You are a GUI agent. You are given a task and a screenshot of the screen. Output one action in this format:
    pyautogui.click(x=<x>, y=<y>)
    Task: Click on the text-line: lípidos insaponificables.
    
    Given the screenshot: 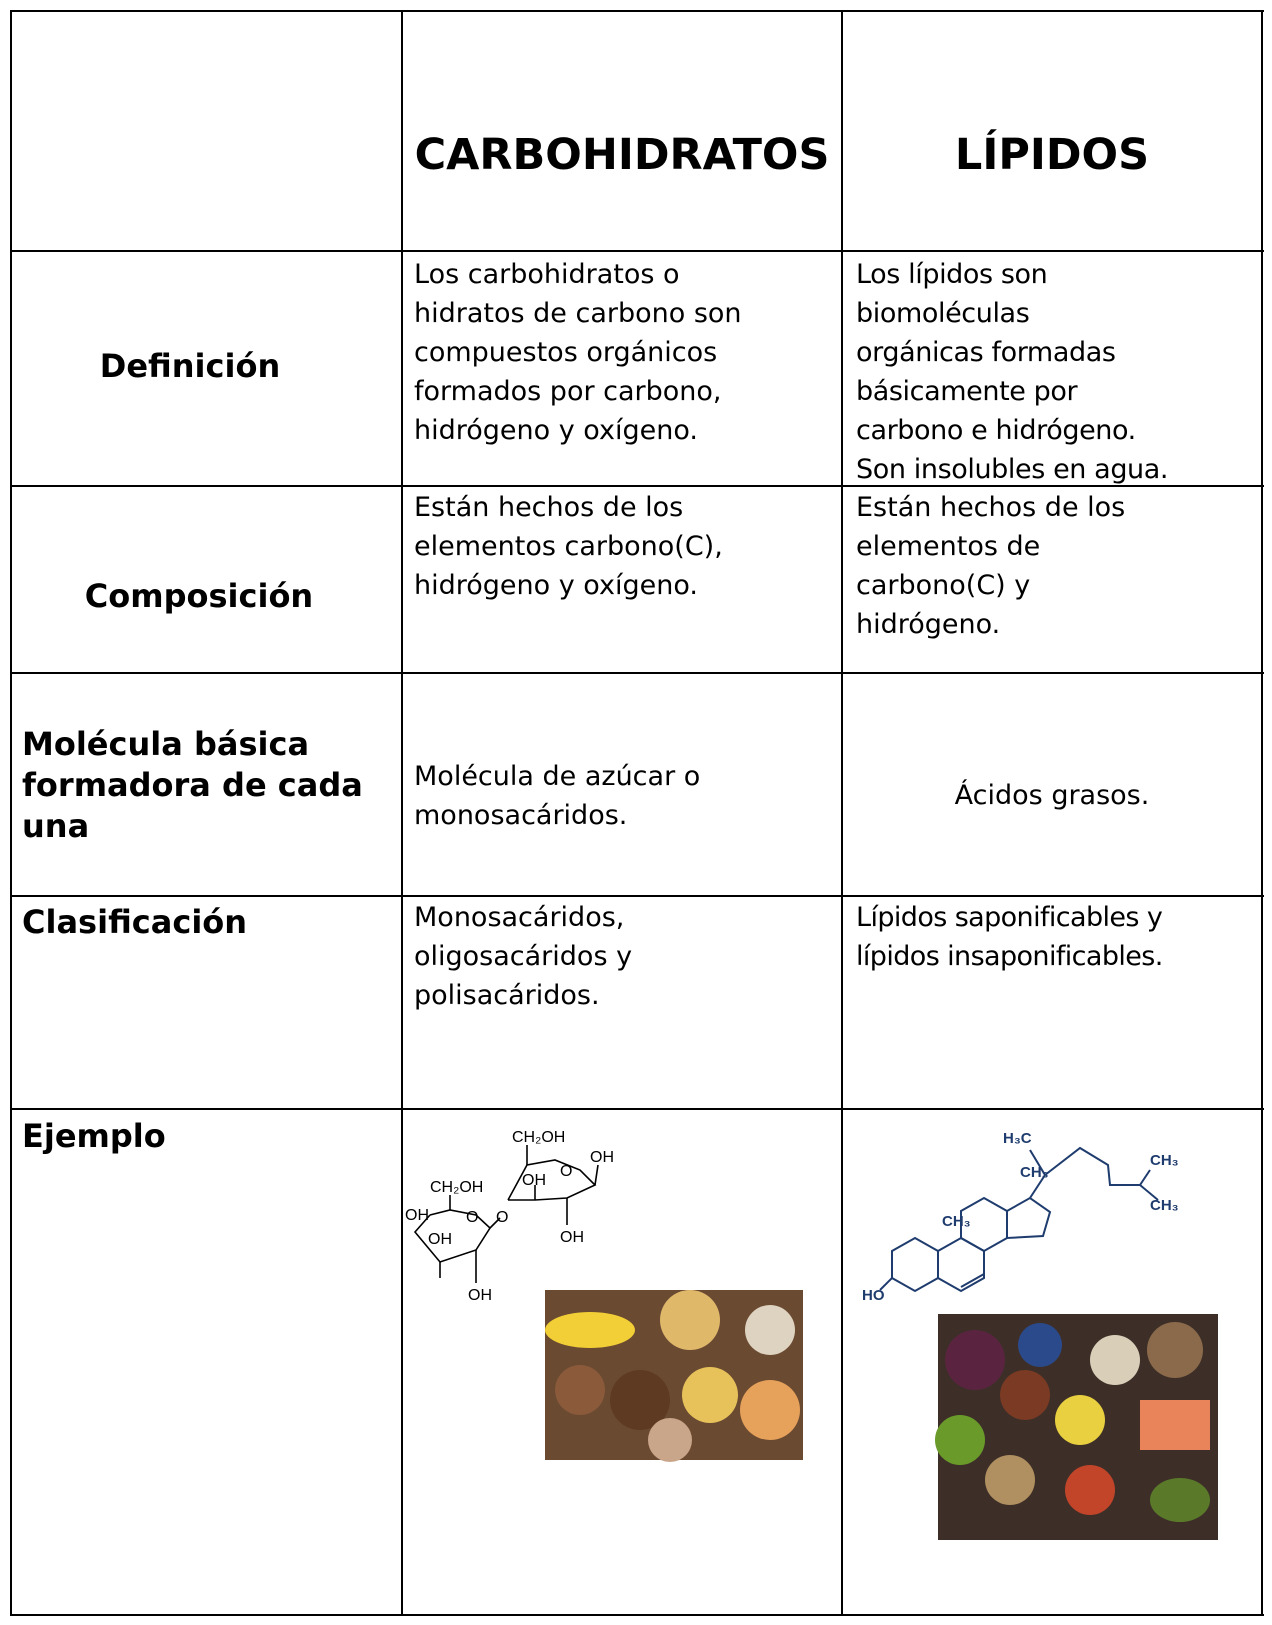 What is the action you would take?
    pyautogui.click(x=1009, y=956)
    